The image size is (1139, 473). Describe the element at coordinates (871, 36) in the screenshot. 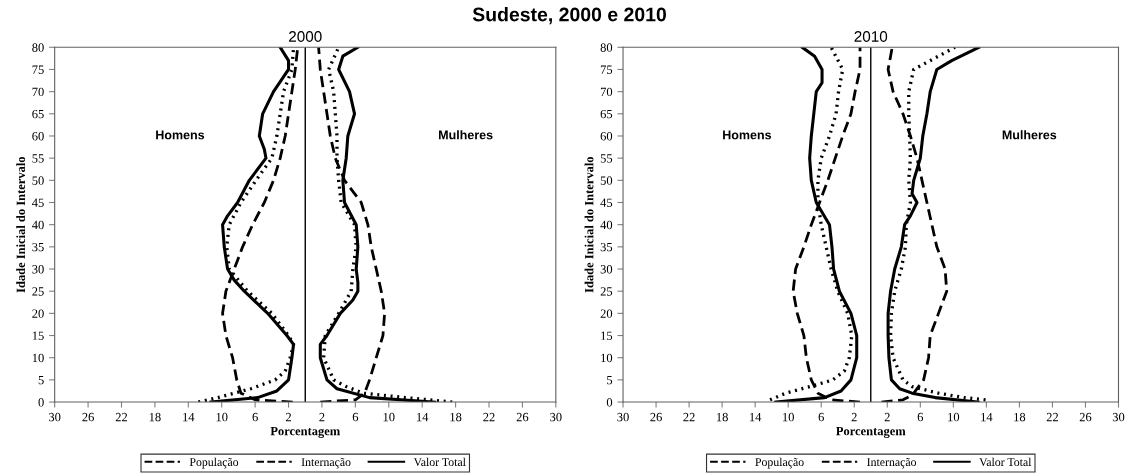

I see `chart-title: 2010` at that location.